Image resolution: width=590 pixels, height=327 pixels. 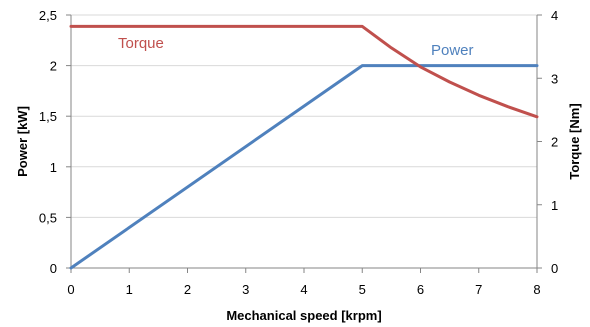 What do you see at coordinates (48, 217) in the screenshot?
I see `y-left-tick-label: 0,5` at bounding box center [48, 217].